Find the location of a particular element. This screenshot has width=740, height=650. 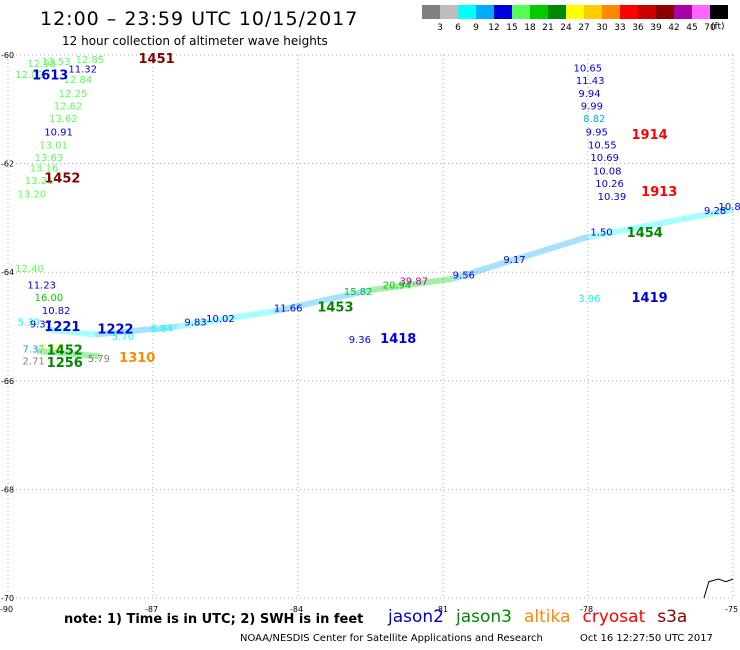

wave-height-label: 7.14 is located at coordinates (50, 348).